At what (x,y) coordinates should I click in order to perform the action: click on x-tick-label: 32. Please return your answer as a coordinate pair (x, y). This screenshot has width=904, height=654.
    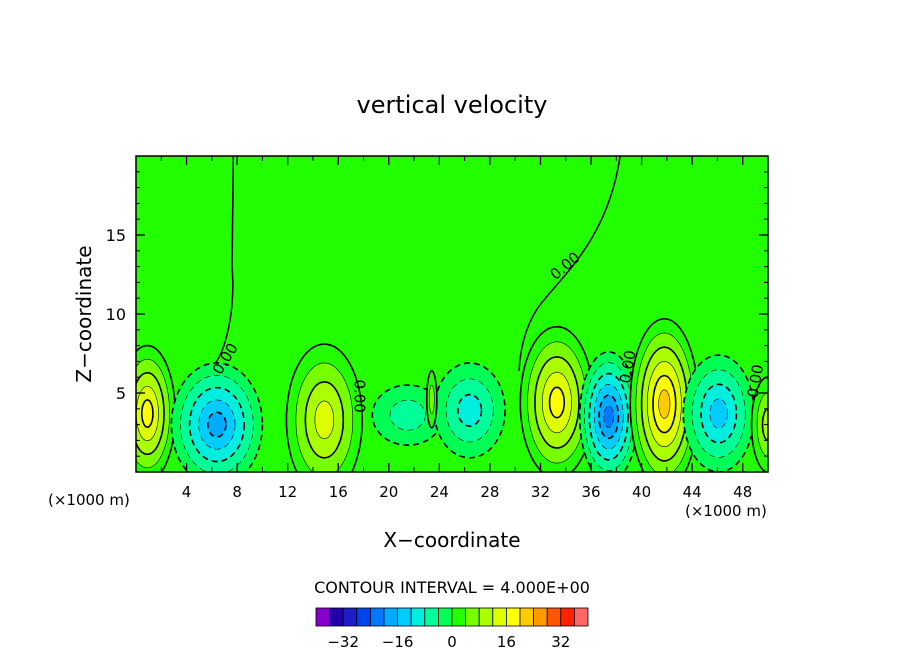
    Looking at the image, I should click on (540, 492).